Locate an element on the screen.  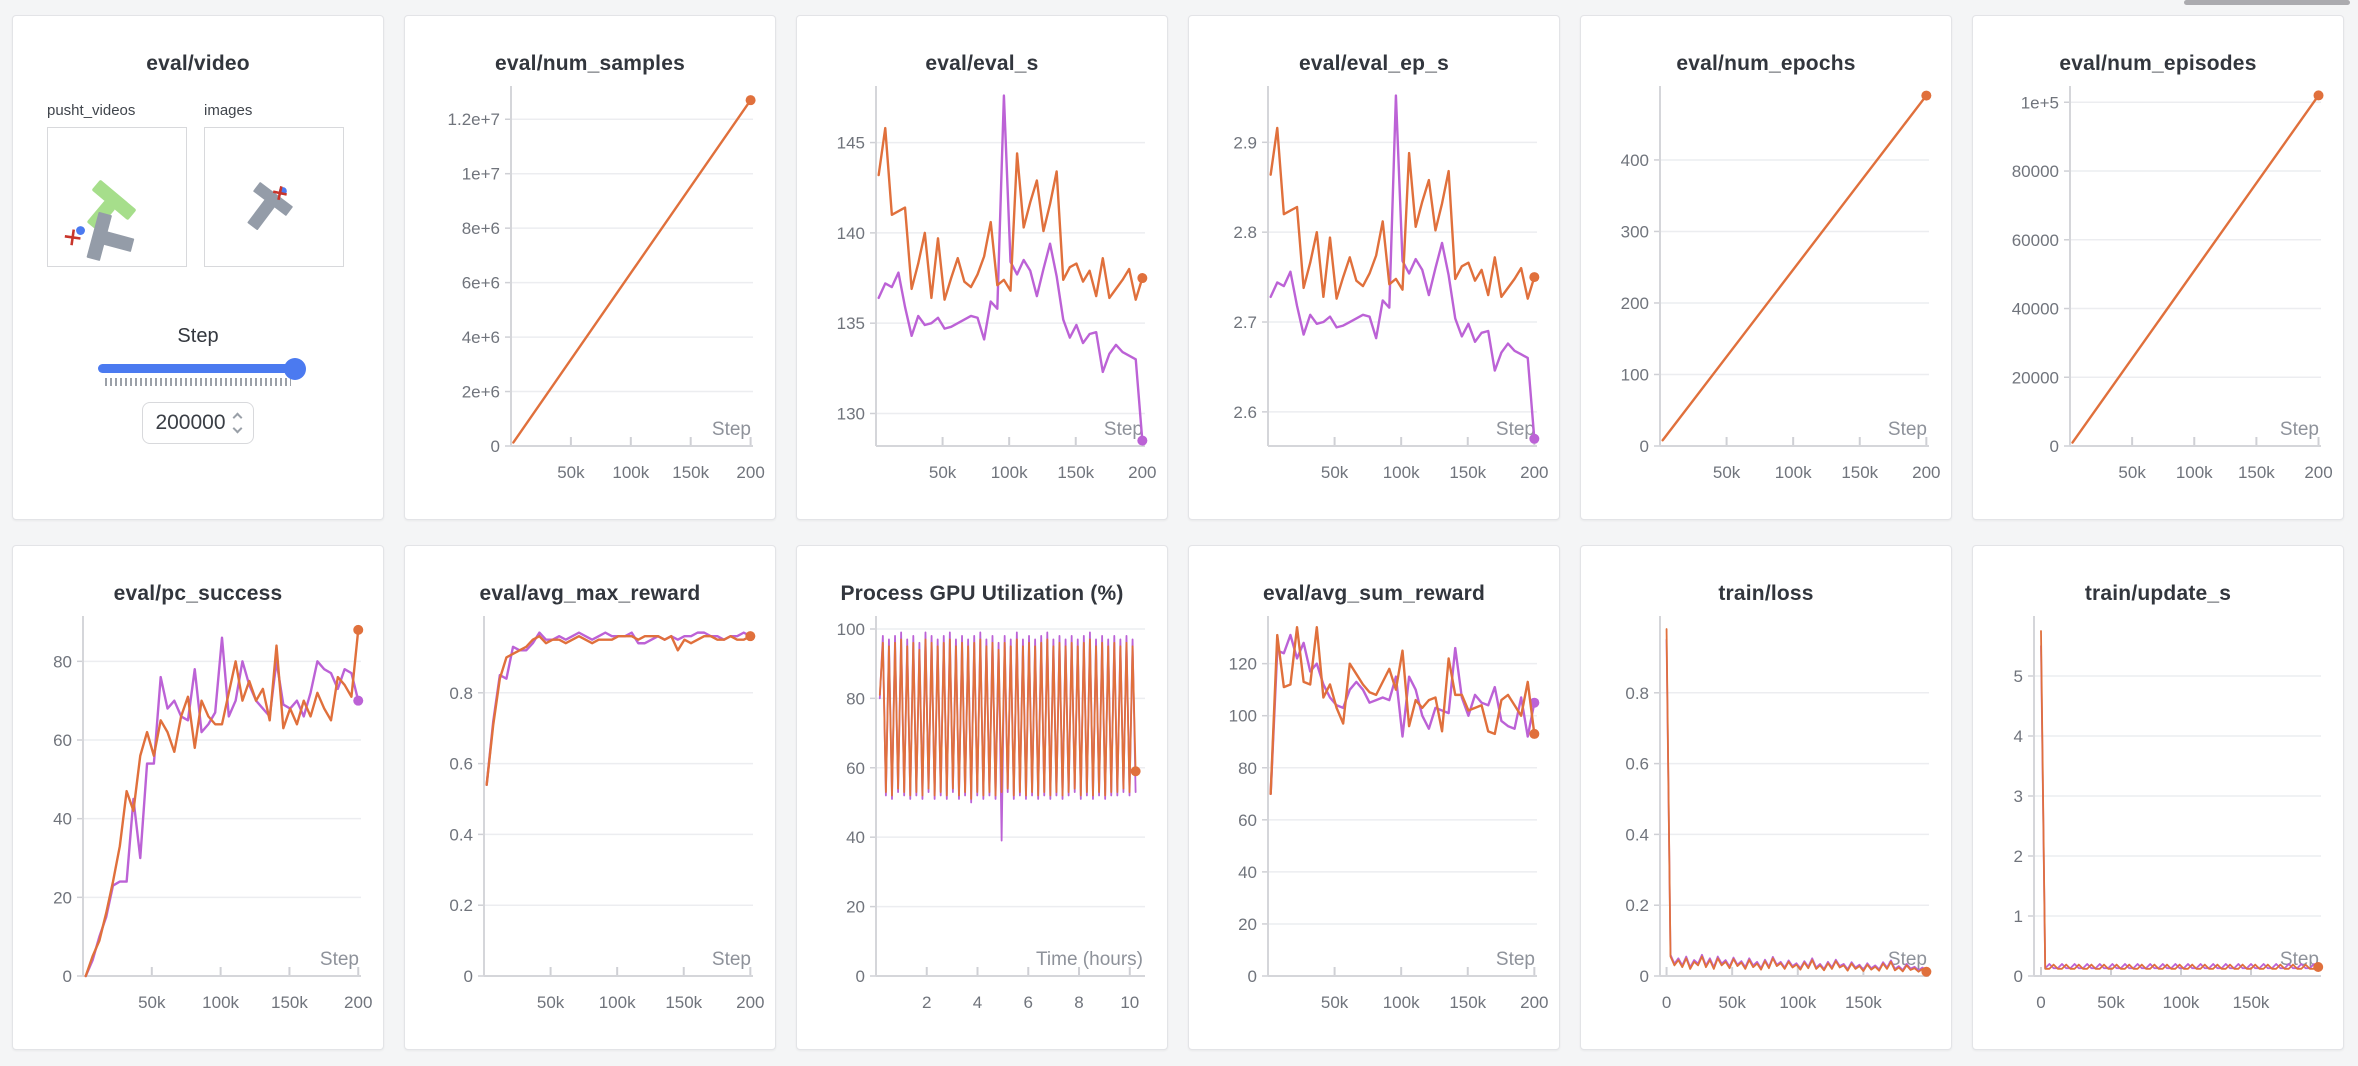
media-thumb-images: images is located at coordinates (274, 184).